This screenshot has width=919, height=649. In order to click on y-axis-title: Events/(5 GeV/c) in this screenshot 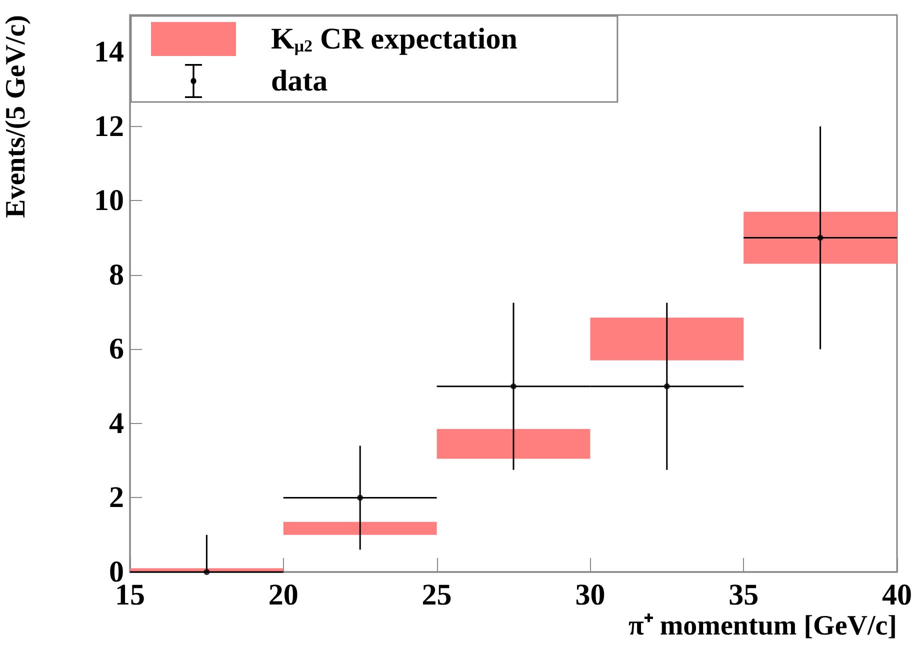, I will do `click(16, 116)`.